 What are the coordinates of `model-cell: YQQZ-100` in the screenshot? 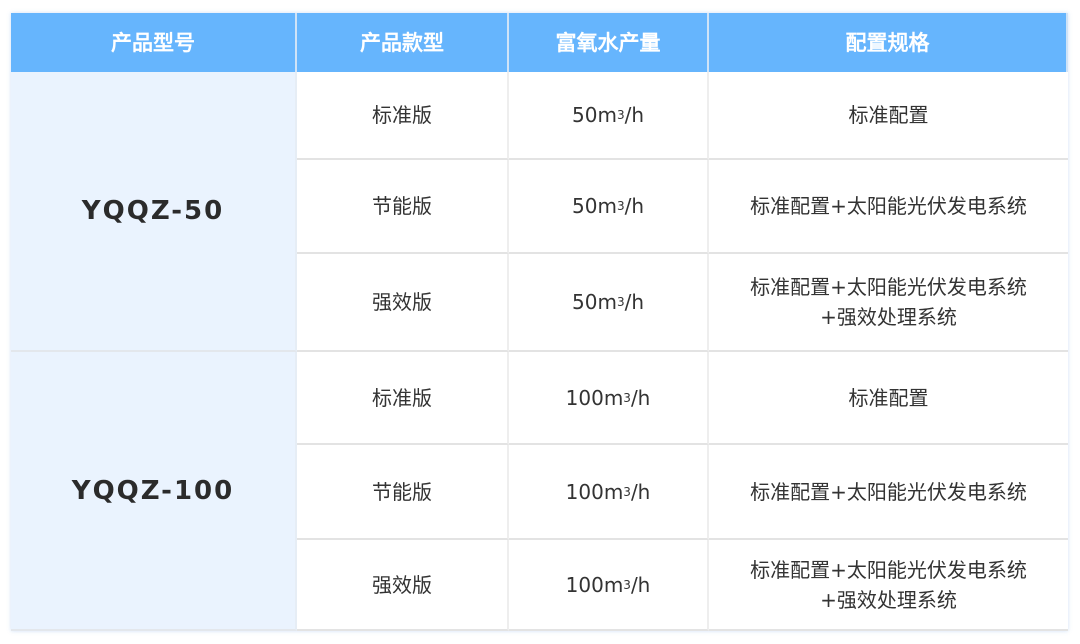 It's located at (154, 491).